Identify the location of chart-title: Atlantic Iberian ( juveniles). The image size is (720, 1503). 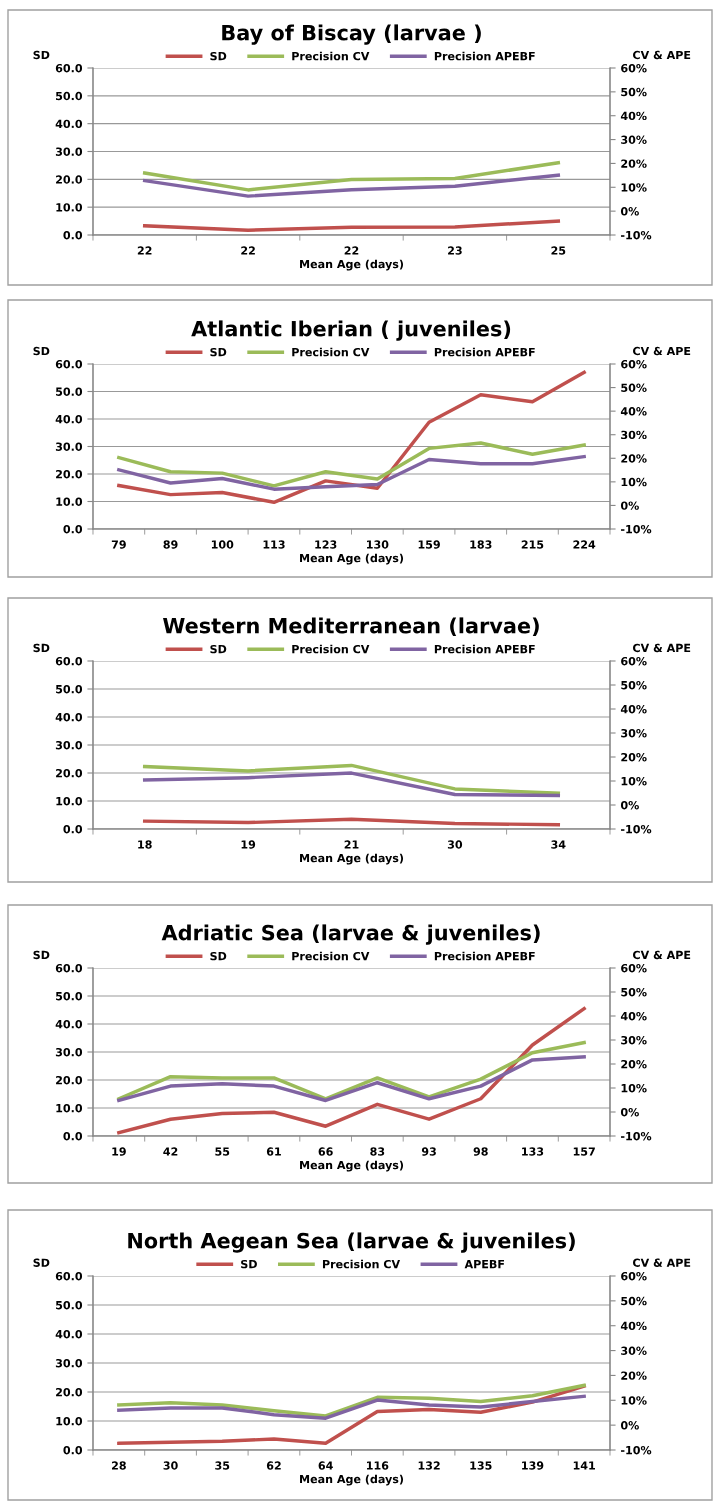
(351, 330).